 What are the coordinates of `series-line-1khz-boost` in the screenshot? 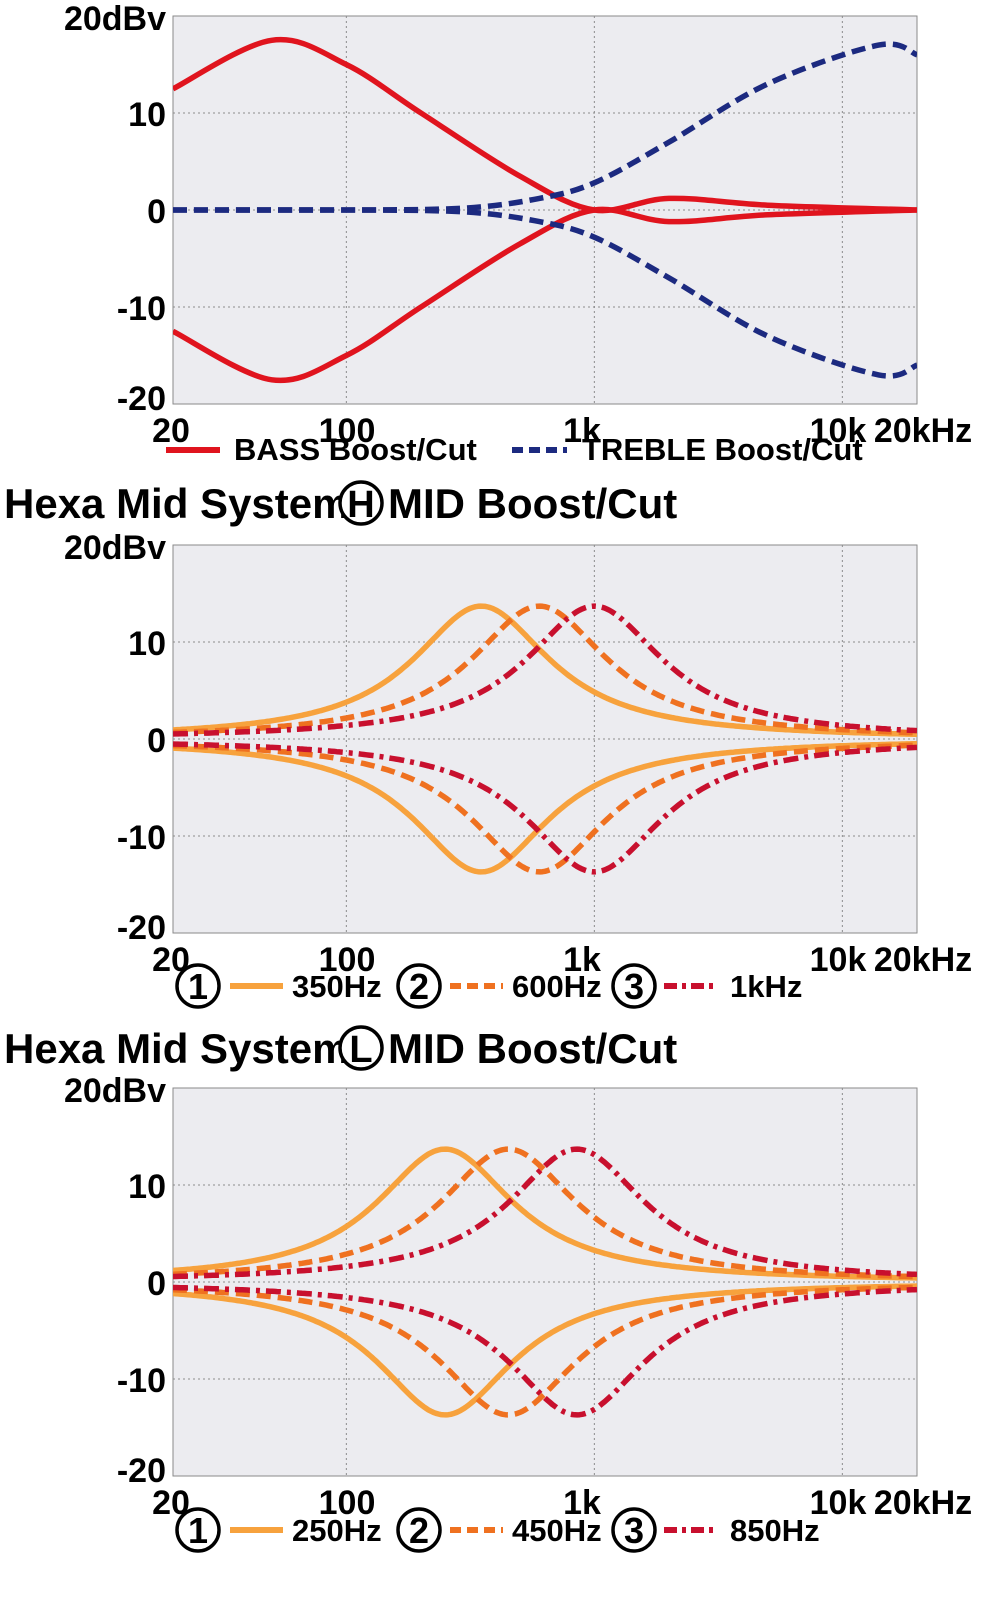 It's located at (545, 670).